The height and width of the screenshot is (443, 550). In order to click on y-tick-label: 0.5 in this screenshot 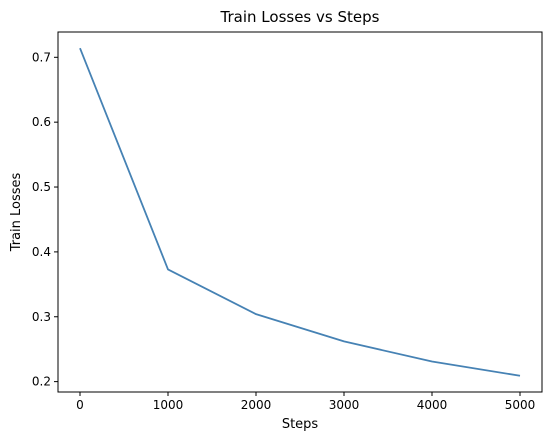, I will do `click(41, 187)`.